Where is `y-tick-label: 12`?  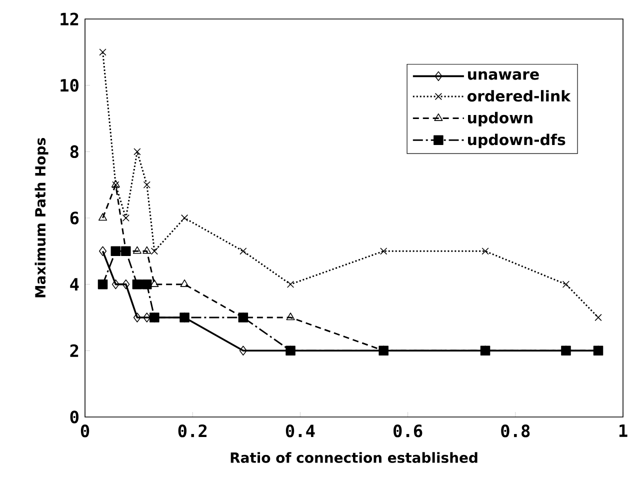 y-tick-label: 12 is located at coordinates (69, 19).